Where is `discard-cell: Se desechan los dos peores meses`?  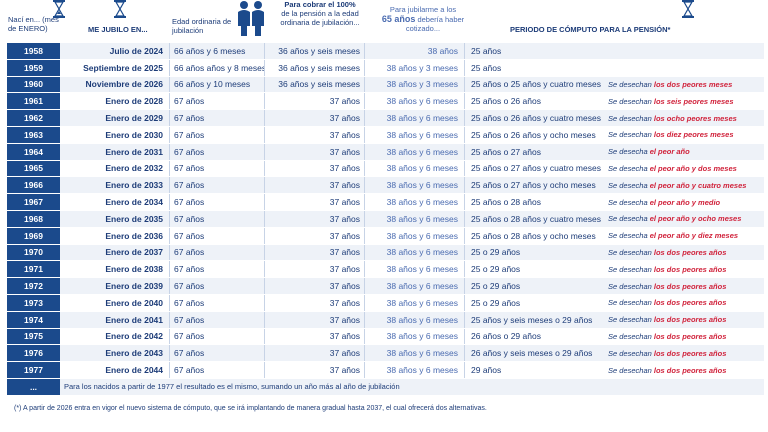
discard-cell: Se desechan los dos peores meses is located at coordinates (686, 84).